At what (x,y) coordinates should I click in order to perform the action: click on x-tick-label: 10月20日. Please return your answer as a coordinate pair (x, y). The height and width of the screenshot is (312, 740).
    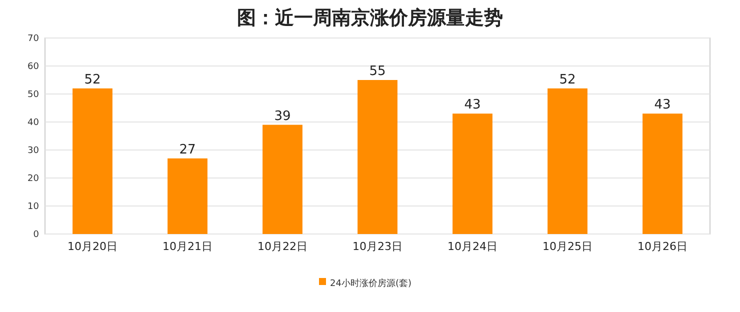
    Looking at the image, I should click on (93, 246).